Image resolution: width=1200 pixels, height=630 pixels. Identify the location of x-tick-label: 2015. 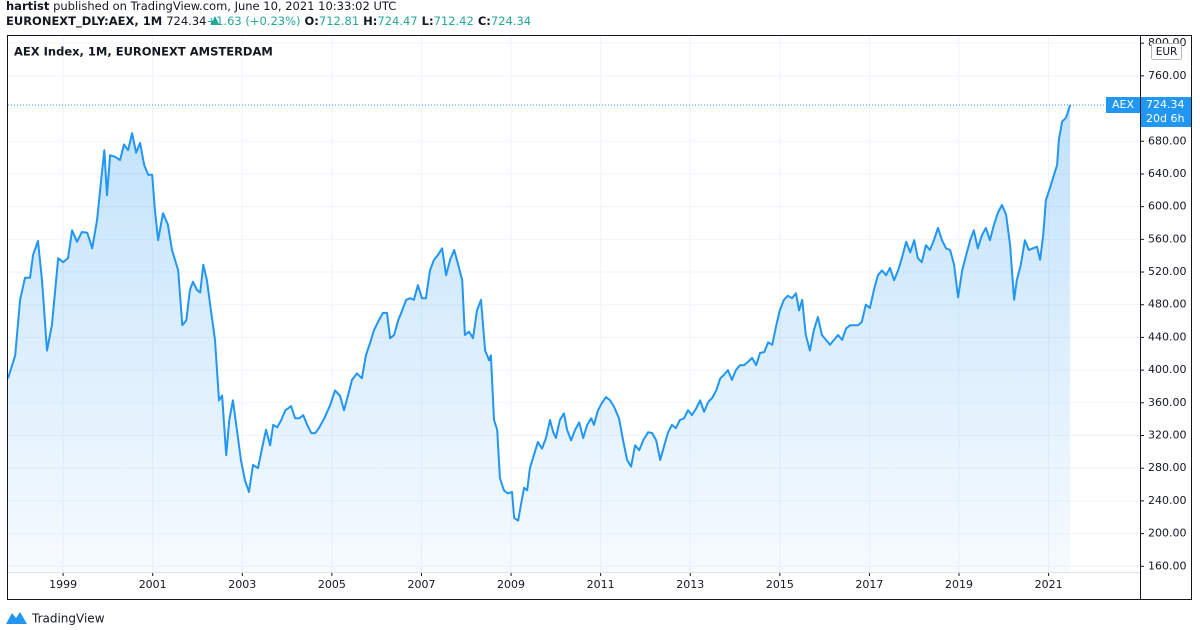
(780, 584).